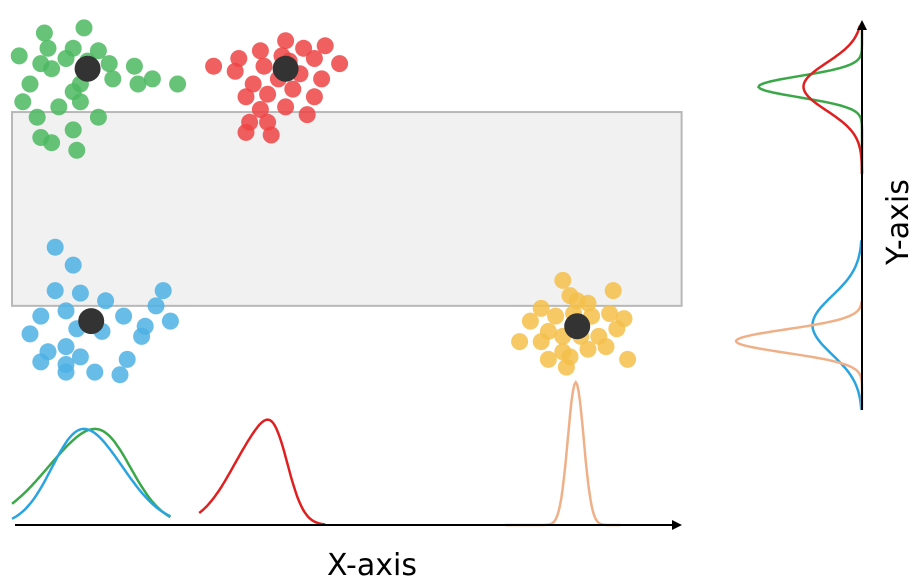 Image resolution: width=917 pixels, height=581 pixels. What do you see at coordinates (563, 453) in the screenshot?
I see `orange-x-density-curve` at bounding box center [563, 453].